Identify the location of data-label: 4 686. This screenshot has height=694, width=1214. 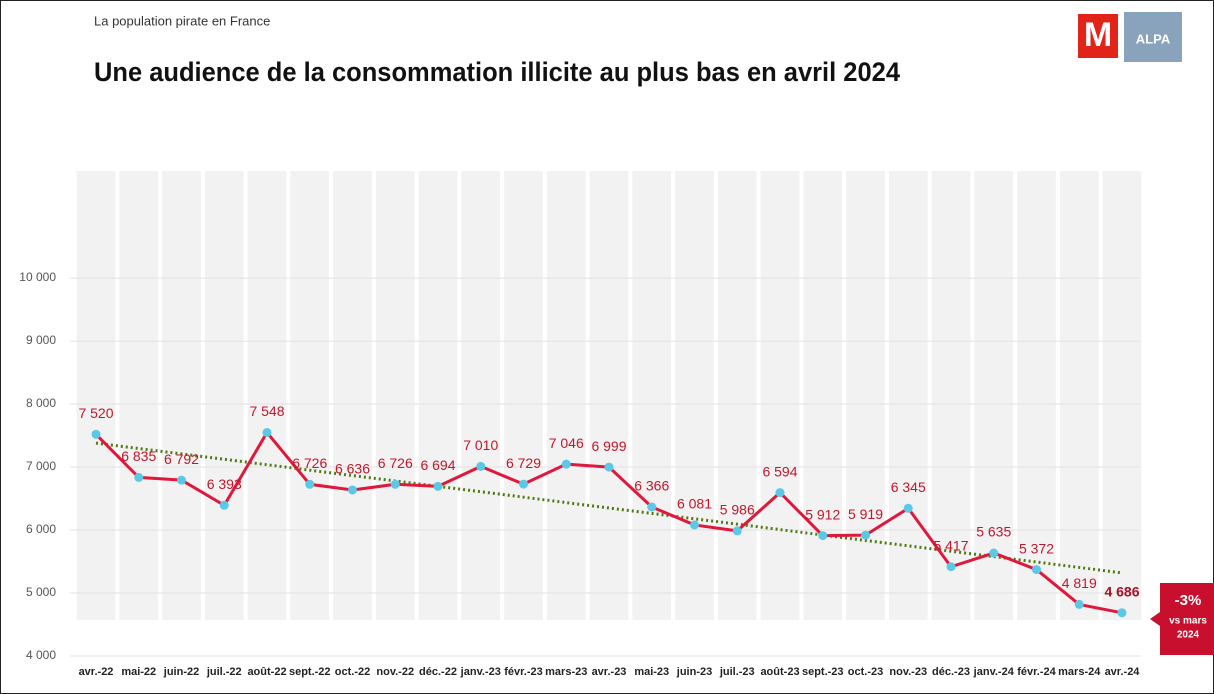
(1121, 591).